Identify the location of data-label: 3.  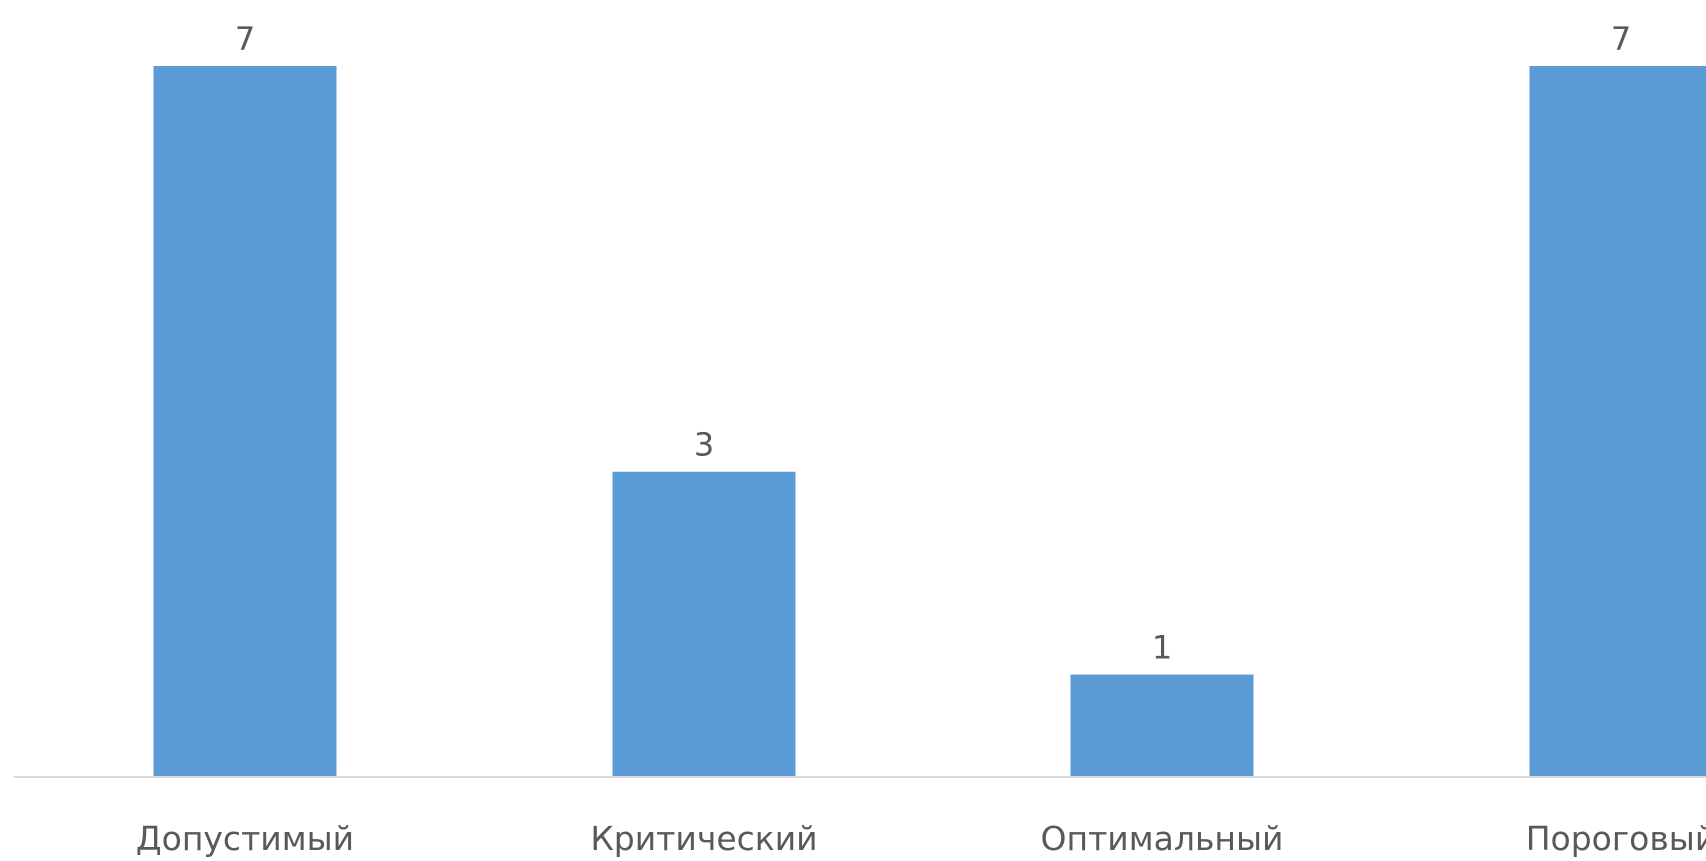
(704, 445).